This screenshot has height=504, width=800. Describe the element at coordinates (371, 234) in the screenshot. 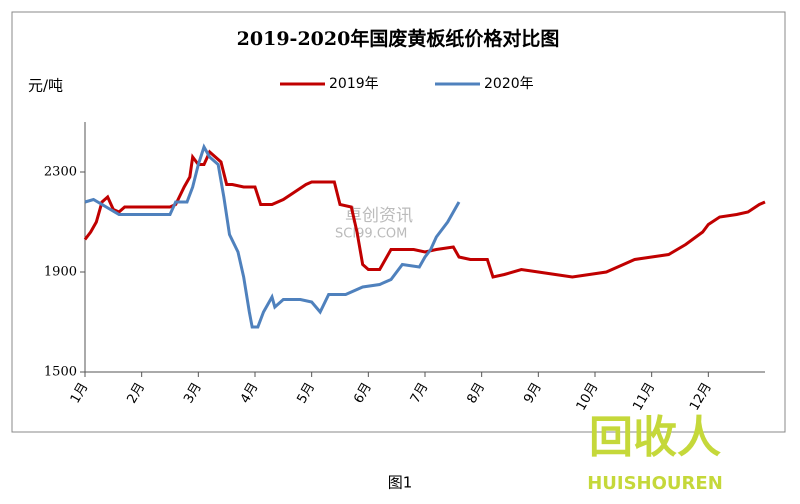

I see `watermark: SCI99.COM` at that location.